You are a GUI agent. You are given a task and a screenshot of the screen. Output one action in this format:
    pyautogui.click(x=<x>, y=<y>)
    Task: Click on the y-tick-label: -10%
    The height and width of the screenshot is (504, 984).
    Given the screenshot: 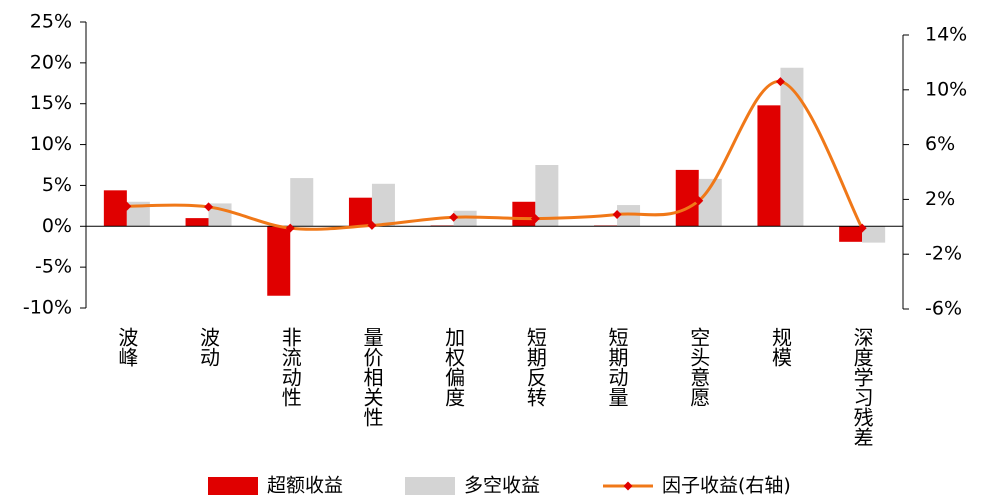 What is the action you would take?
    pyautogui.click(x=47, y=308)
    